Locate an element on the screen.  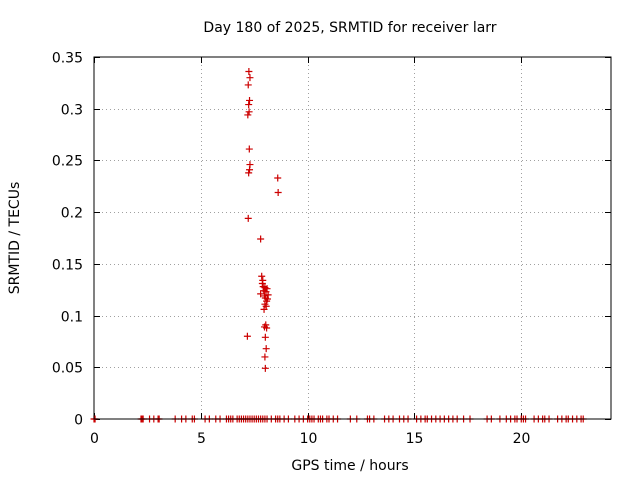
y-tick-label: 0.3 is located at coordinates (72, 111).